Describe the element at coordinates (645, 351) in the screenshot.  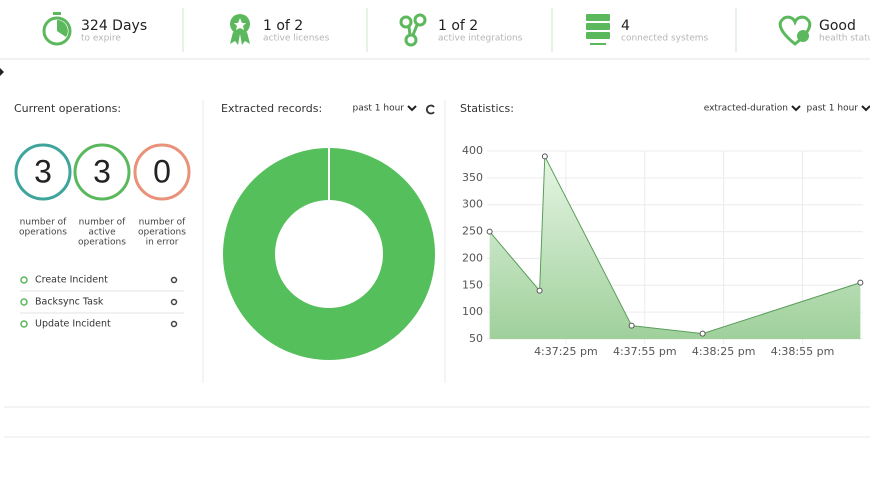
I see `x-tick-label: 4:37:55 pm` at that location.